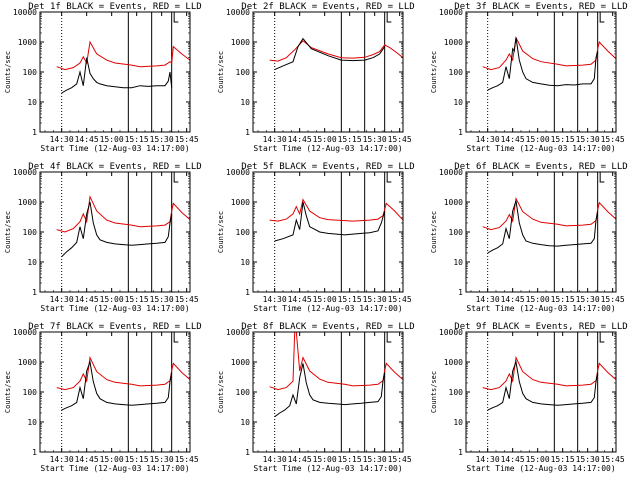 Image resolution: width=640 pixels, height=480 pixels. I want to click on panel-title: Det 7f BLACK = Events, RED = LLD, so click(114, 327).